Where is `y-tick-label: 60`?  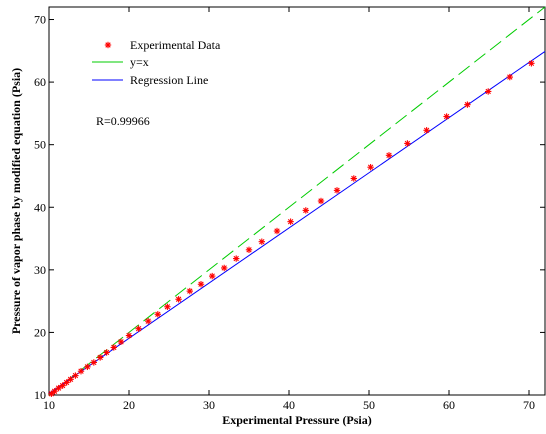
y-tick-label: 60 is located at coordinates (40, 82).